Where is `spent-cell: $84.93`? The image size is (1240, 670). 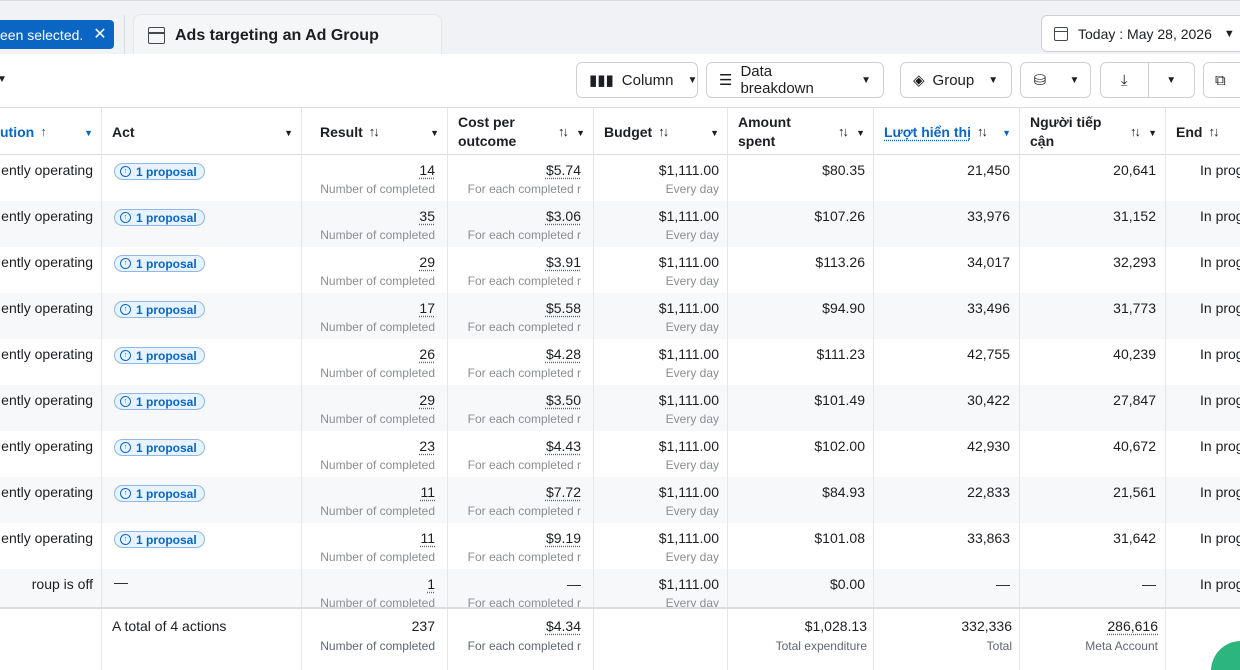 spent-cell: $84.93 is located at coordinates (801, 500).